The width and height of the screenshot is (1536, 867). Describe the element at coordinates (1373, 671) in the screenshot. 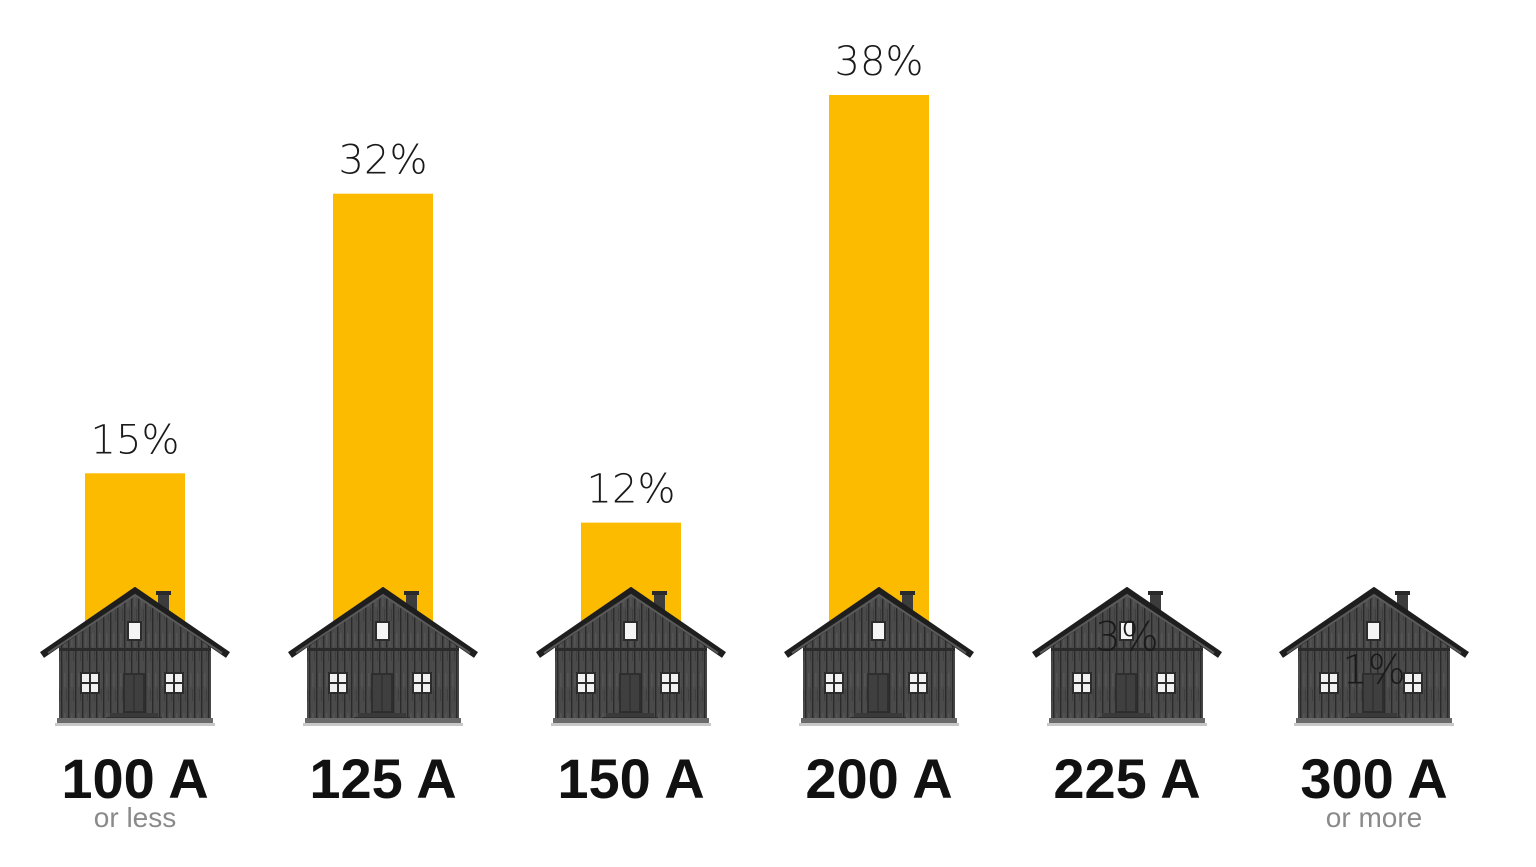

I see `value-label-5: 1%` at that location.